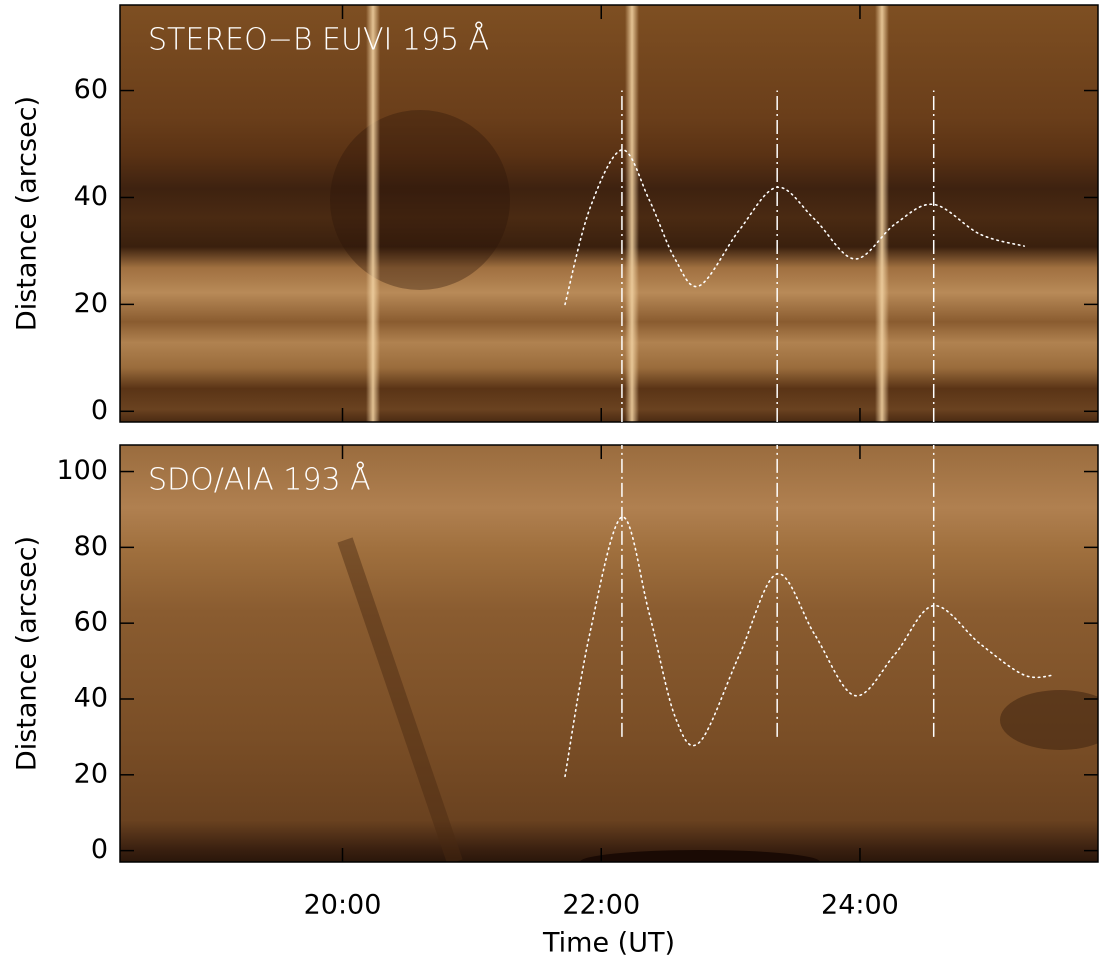 The image size is (1100, 969). I want to click on x-axis-label: Time (UT), so click(608, 943).